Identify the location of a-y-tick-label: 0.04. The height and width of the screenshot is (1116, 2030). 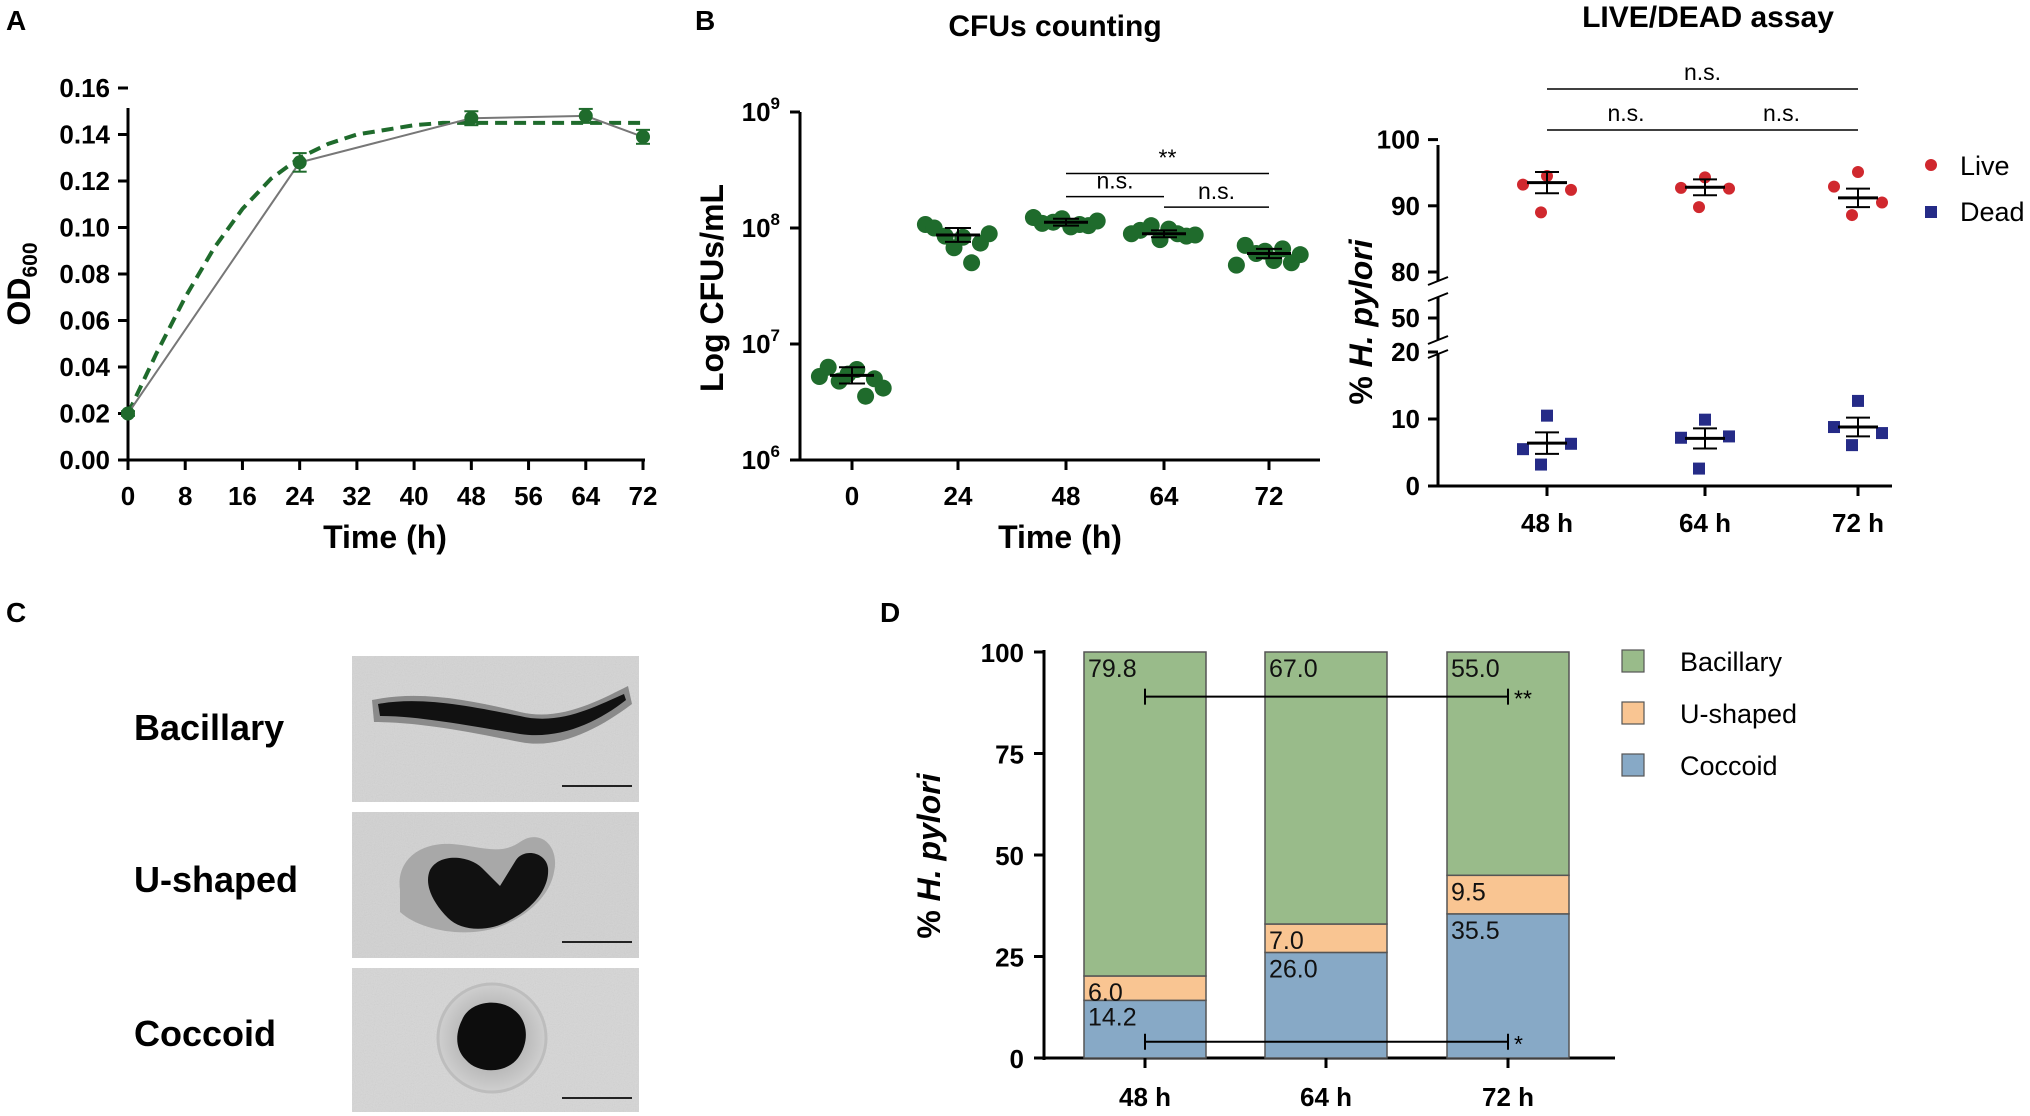
(84, 367).